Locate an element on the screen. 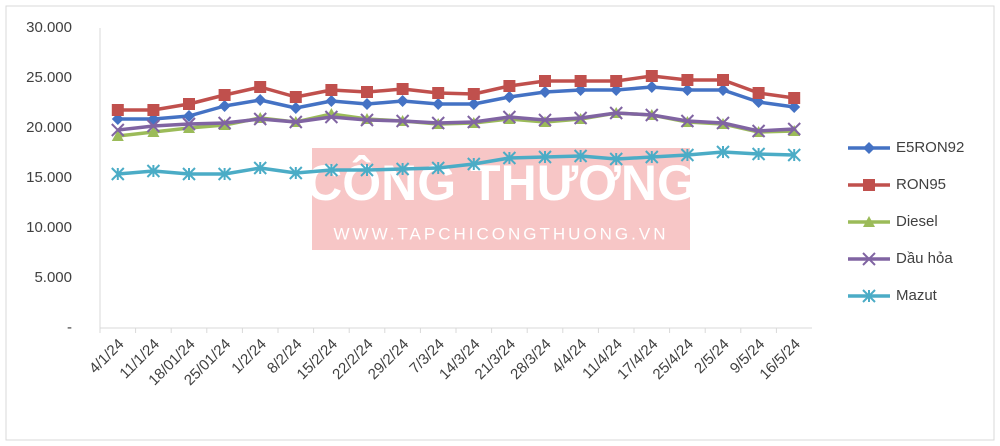  y-tick-label: 20.000 is located at coordinates (49, 127).